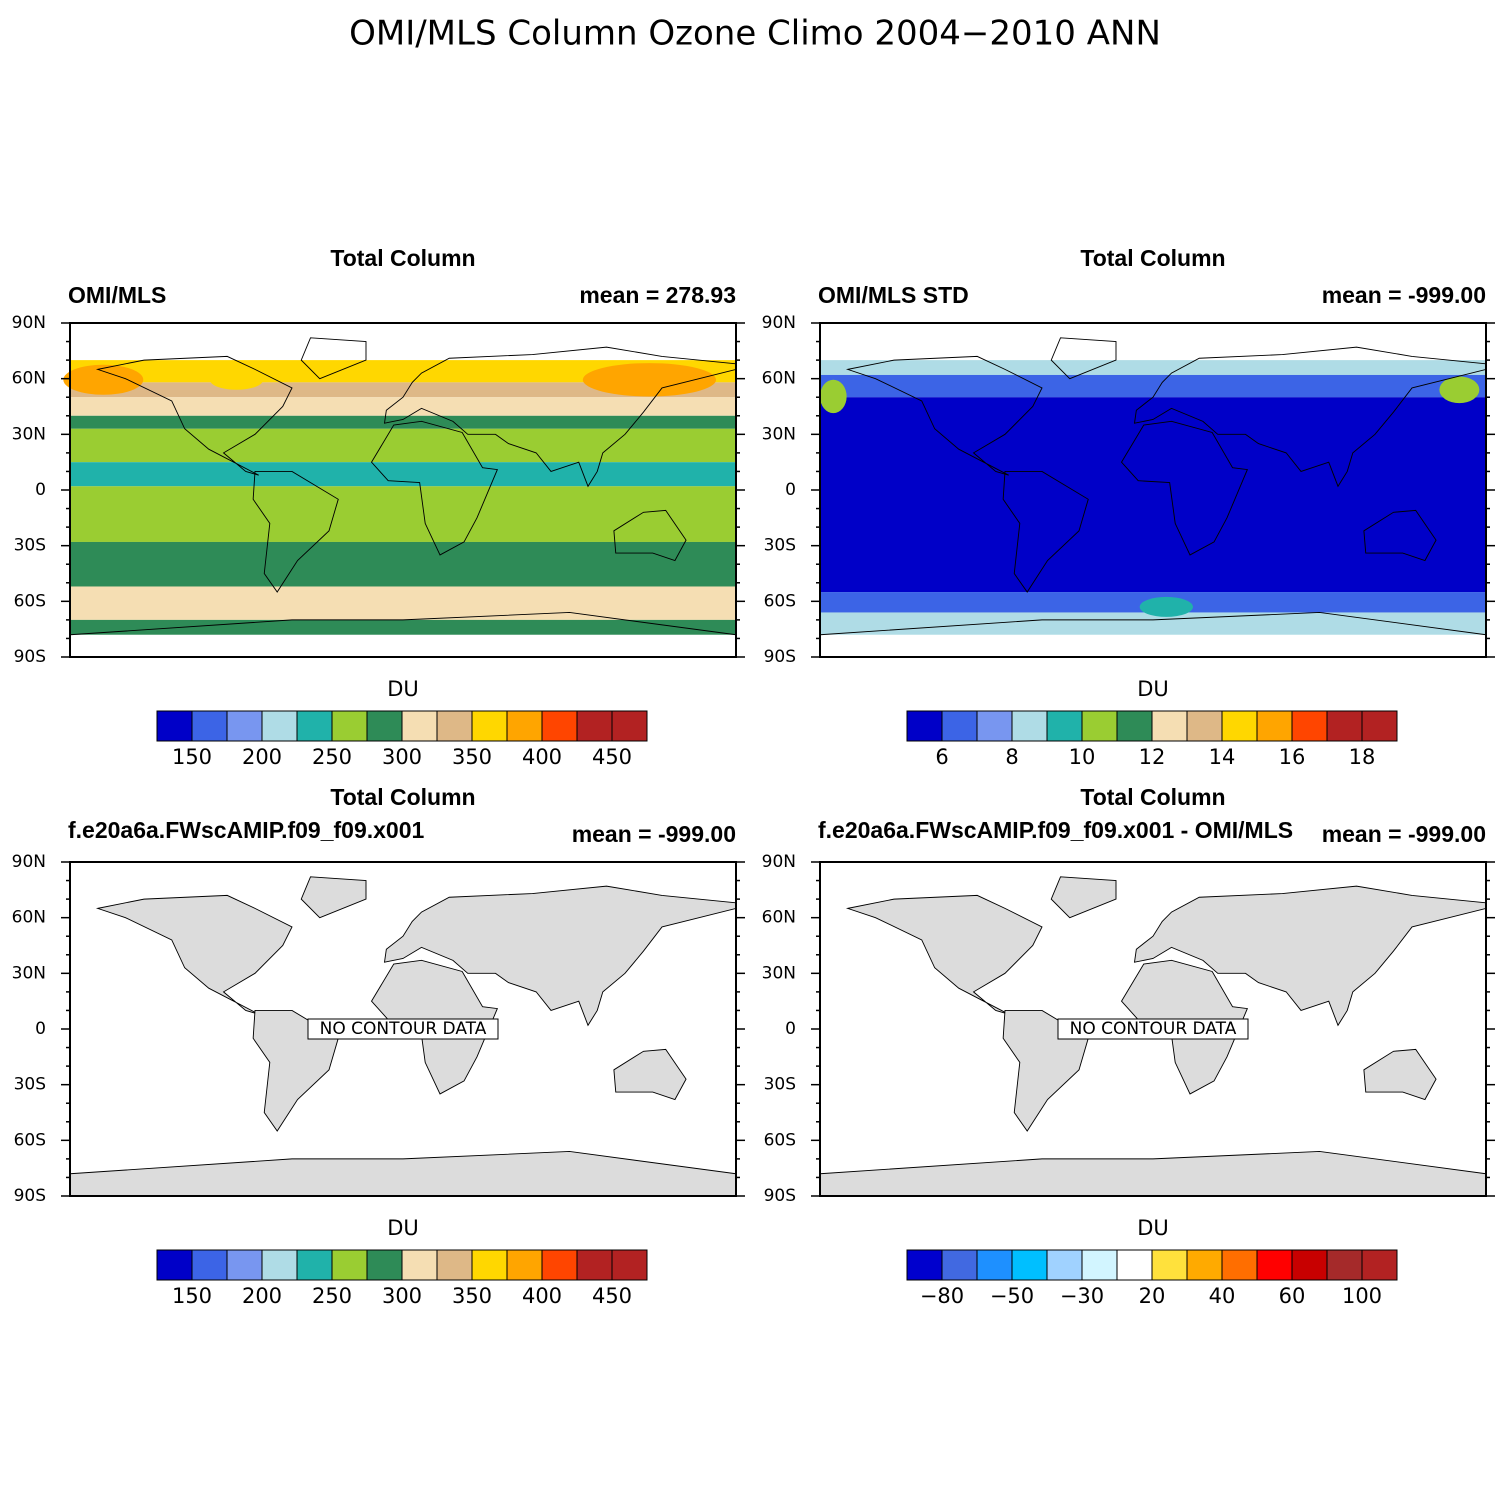 Image resolution: width=1510 pixels, height=1510 pixels. I want to click on note: NO CONTOUR DATA, so click(403, 1029).